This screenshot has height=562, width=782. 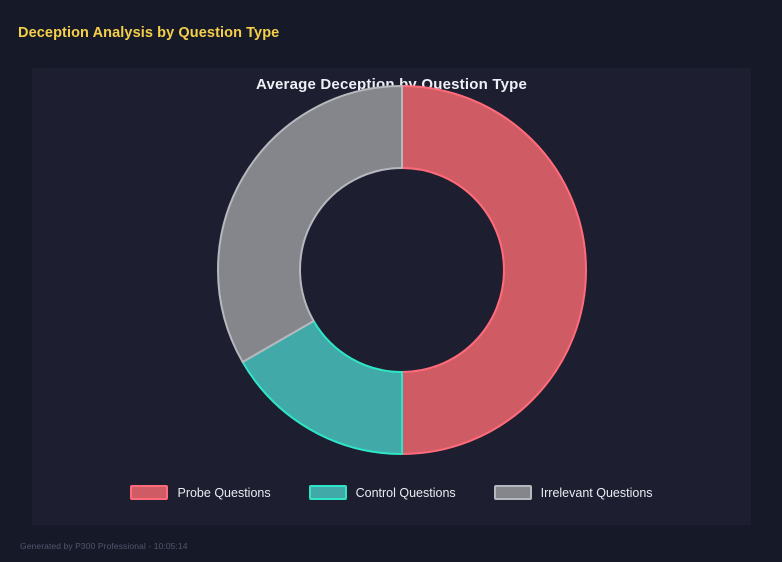 What do you see at coordinates (596, 492) in the screenshot?
I see `legend-label: Irrelevant Questions` at bounding box center [596, 492].